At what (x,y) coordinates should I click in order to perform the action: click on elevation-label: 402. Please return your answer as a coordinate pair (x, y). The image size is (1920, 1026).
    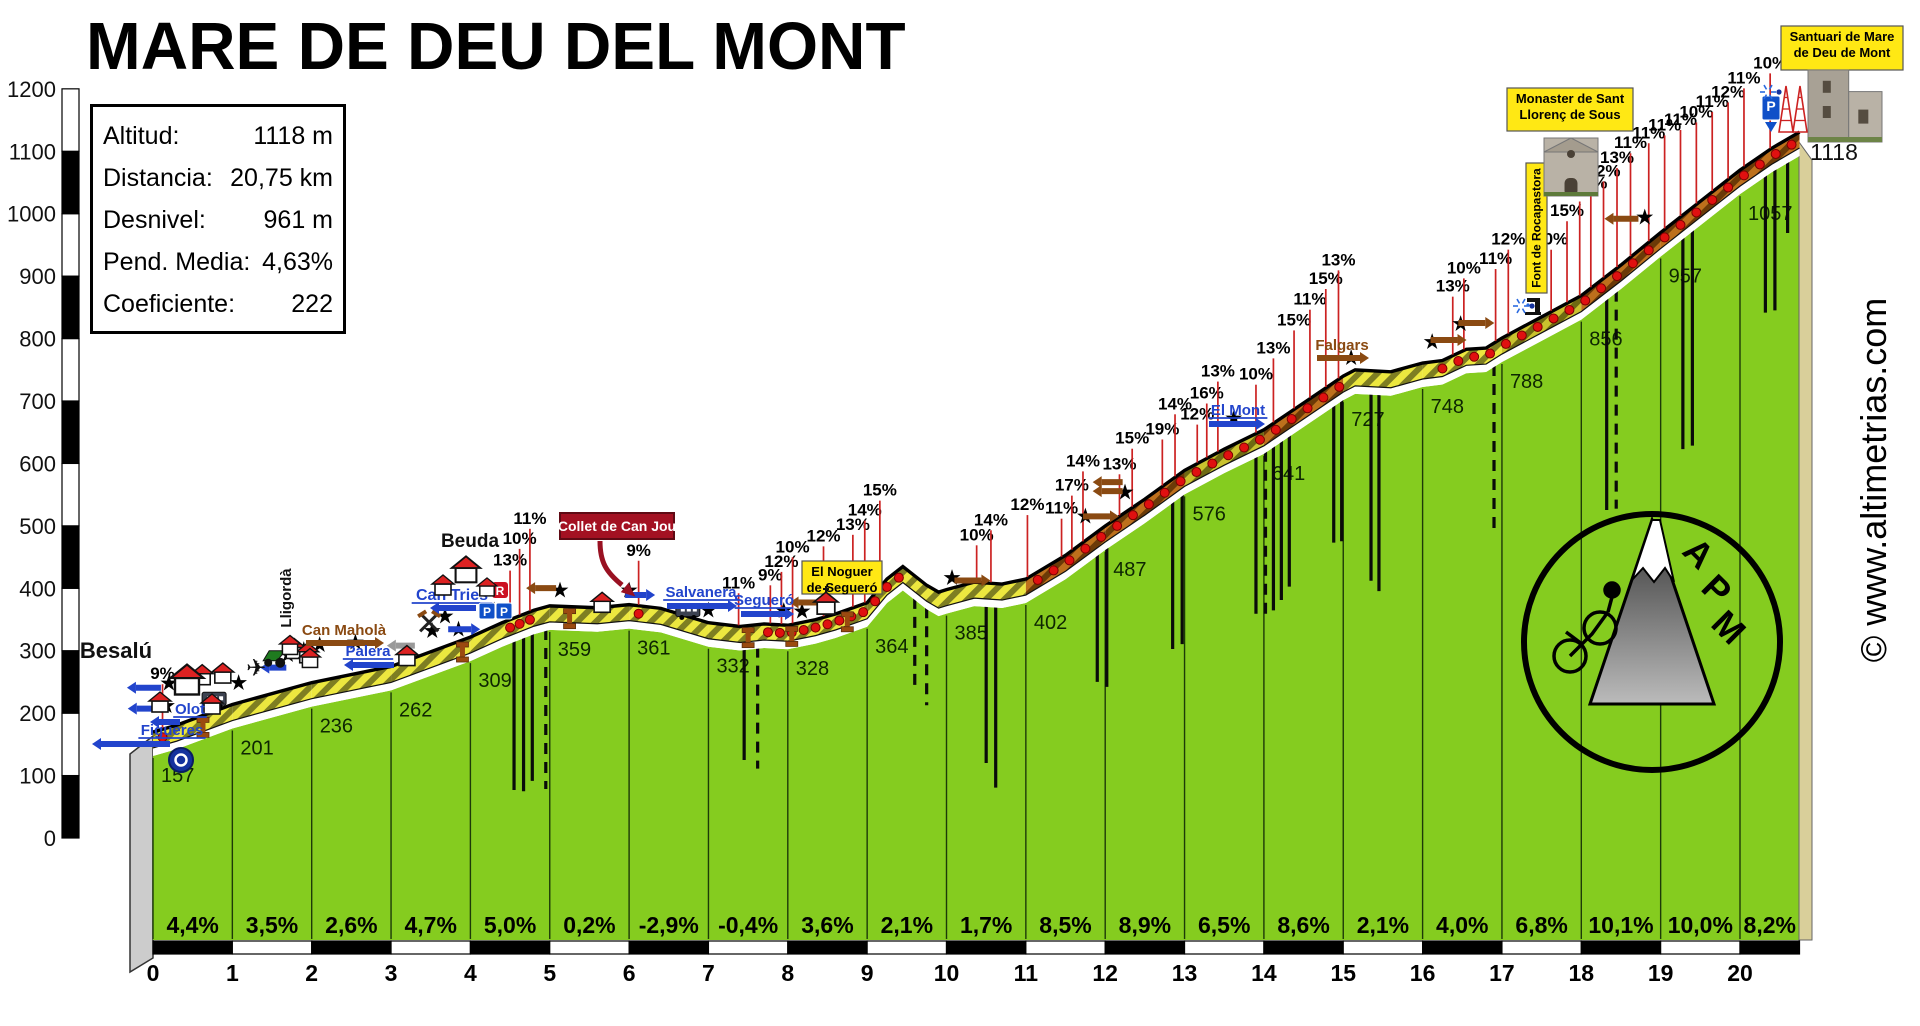
    Looking at the image, I should click on (1050, 623).